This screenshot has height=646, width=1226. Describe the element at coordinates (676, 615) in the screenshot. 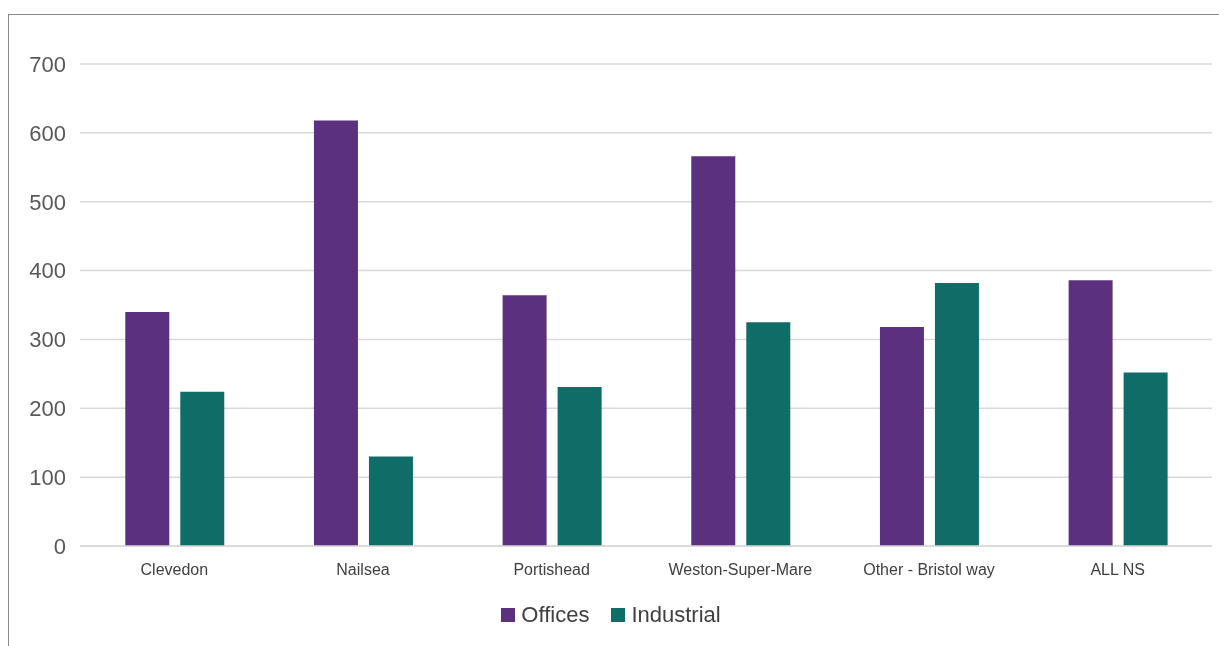

I see `legend-label: Industrial` at that location.